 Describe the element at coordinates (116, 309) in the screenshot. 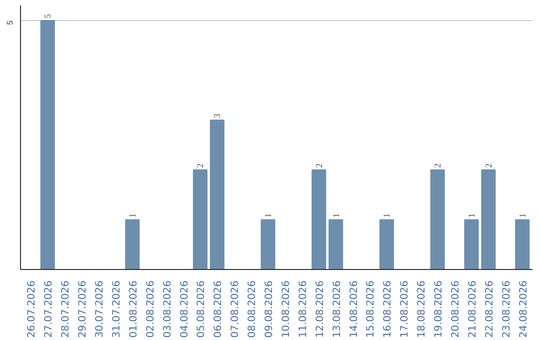

I see `x-tick-label: 31.07.2026` at that location.